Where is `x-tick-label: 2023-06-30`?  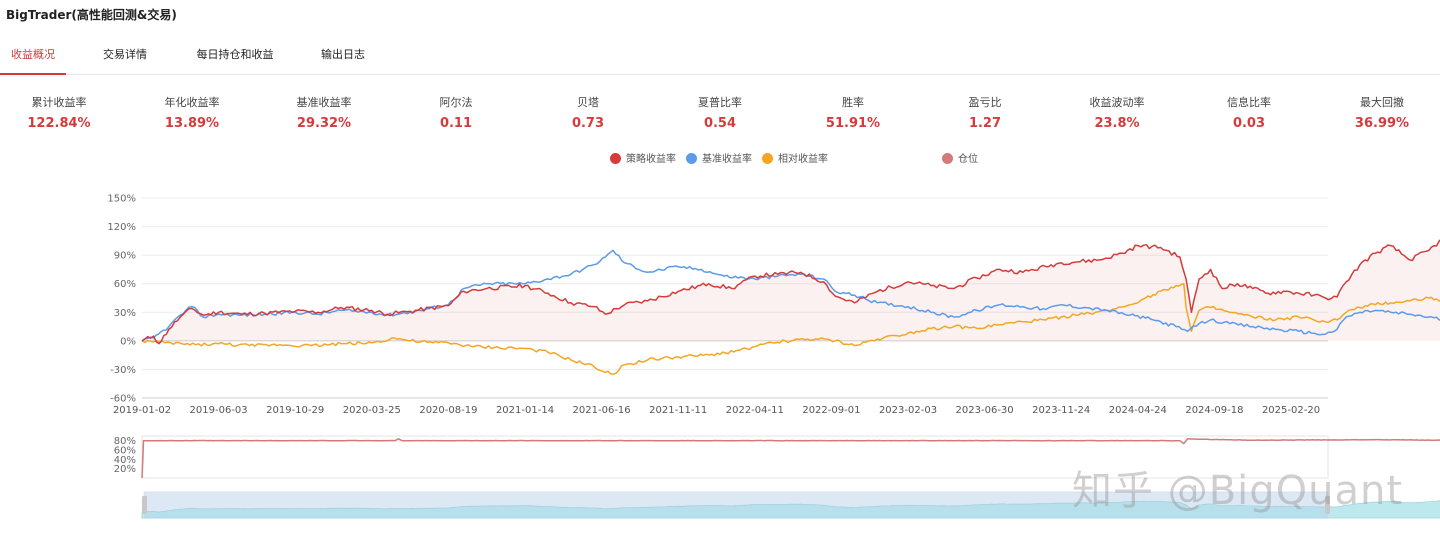
x-tick-label: 2023-06-30 is located at coordinates (985, 410).